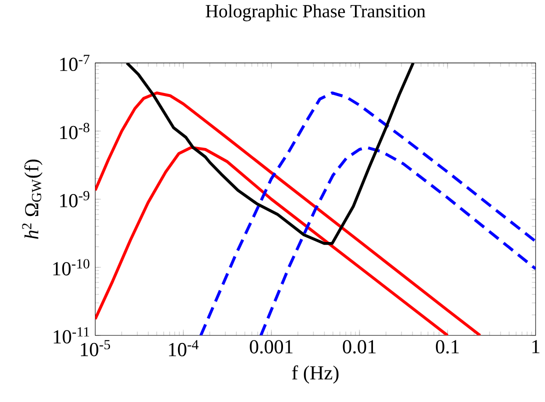  I want to click on x-tick-label: 0.001, so click(271, 347).